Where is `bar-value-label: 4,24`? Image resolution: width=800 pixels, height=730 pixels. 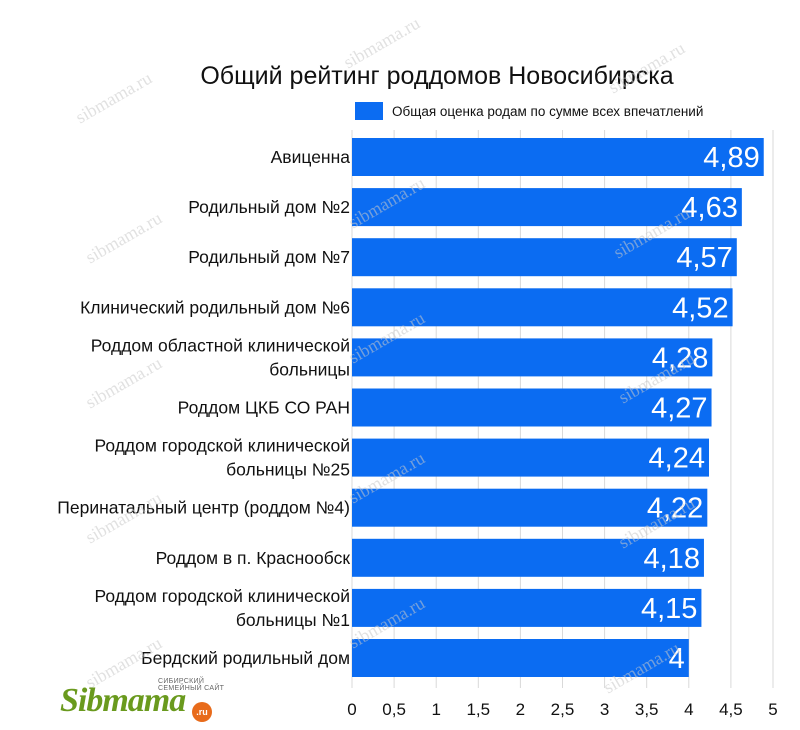 bar-value-label: 4,24 is located at coordinates (677, 459).